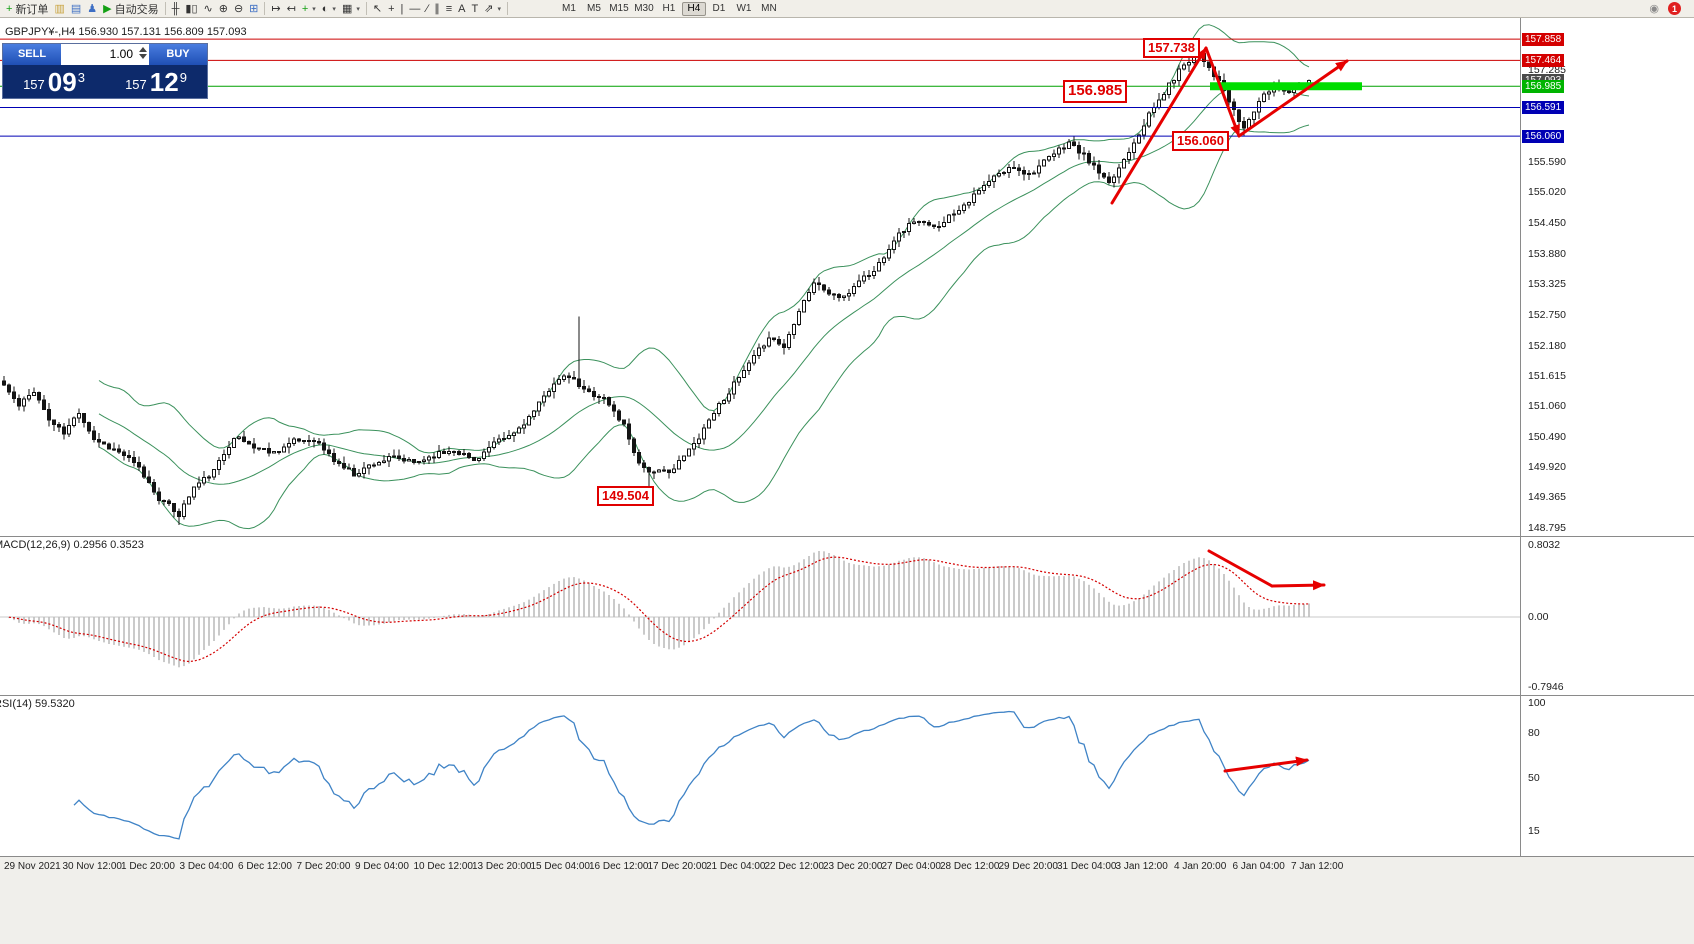 Image resolution: width=1694 pixels, height=944 pixels. I want to click on indicators-icon: + ▾, so click(309, 9).